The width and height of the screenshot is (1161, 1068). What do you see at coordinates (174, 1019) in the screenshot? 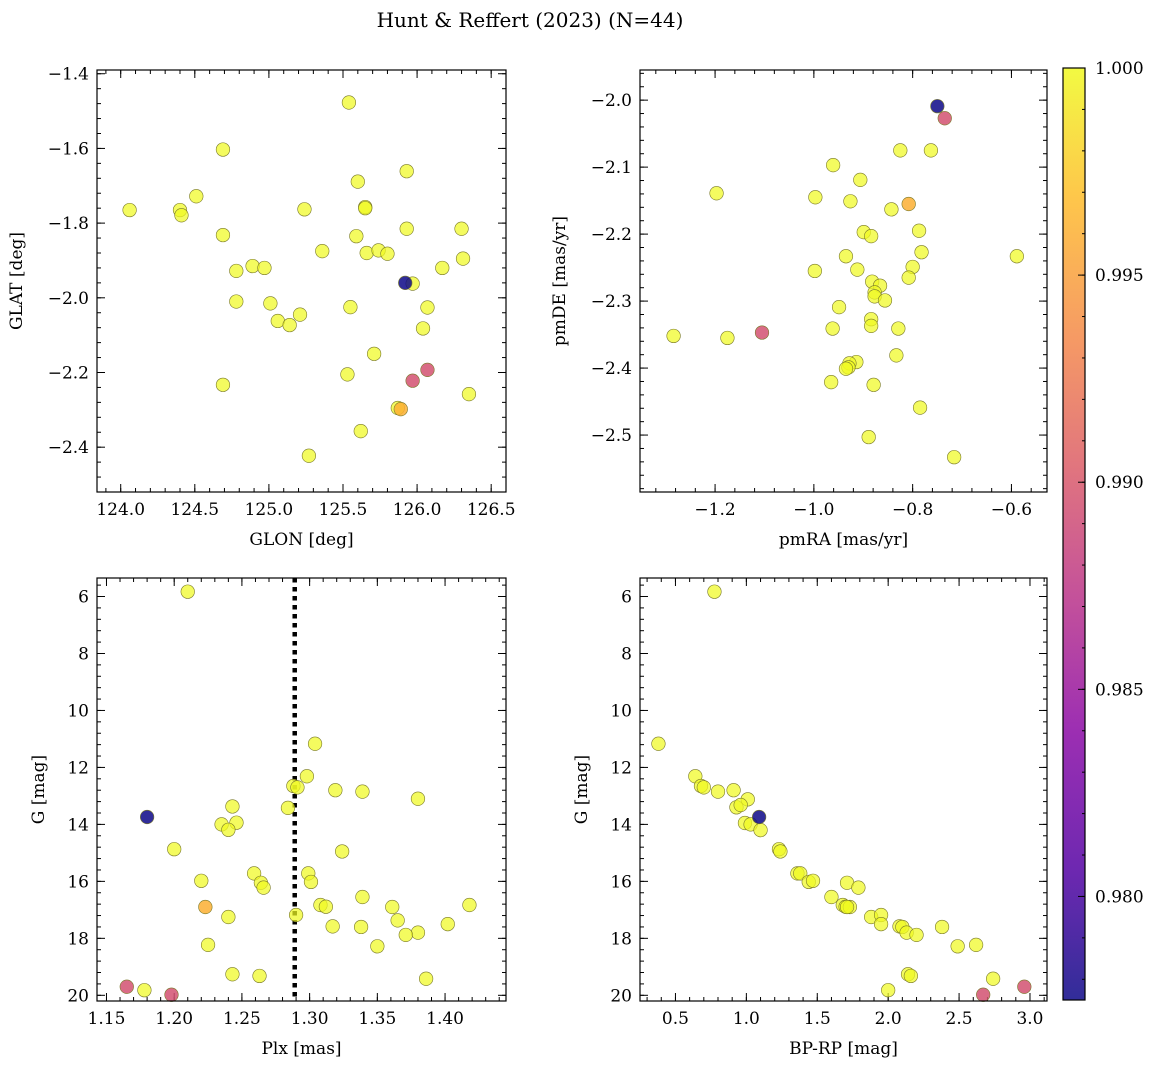
I see `x-tick-label: 1.20` at bounding box center [174, 1019].